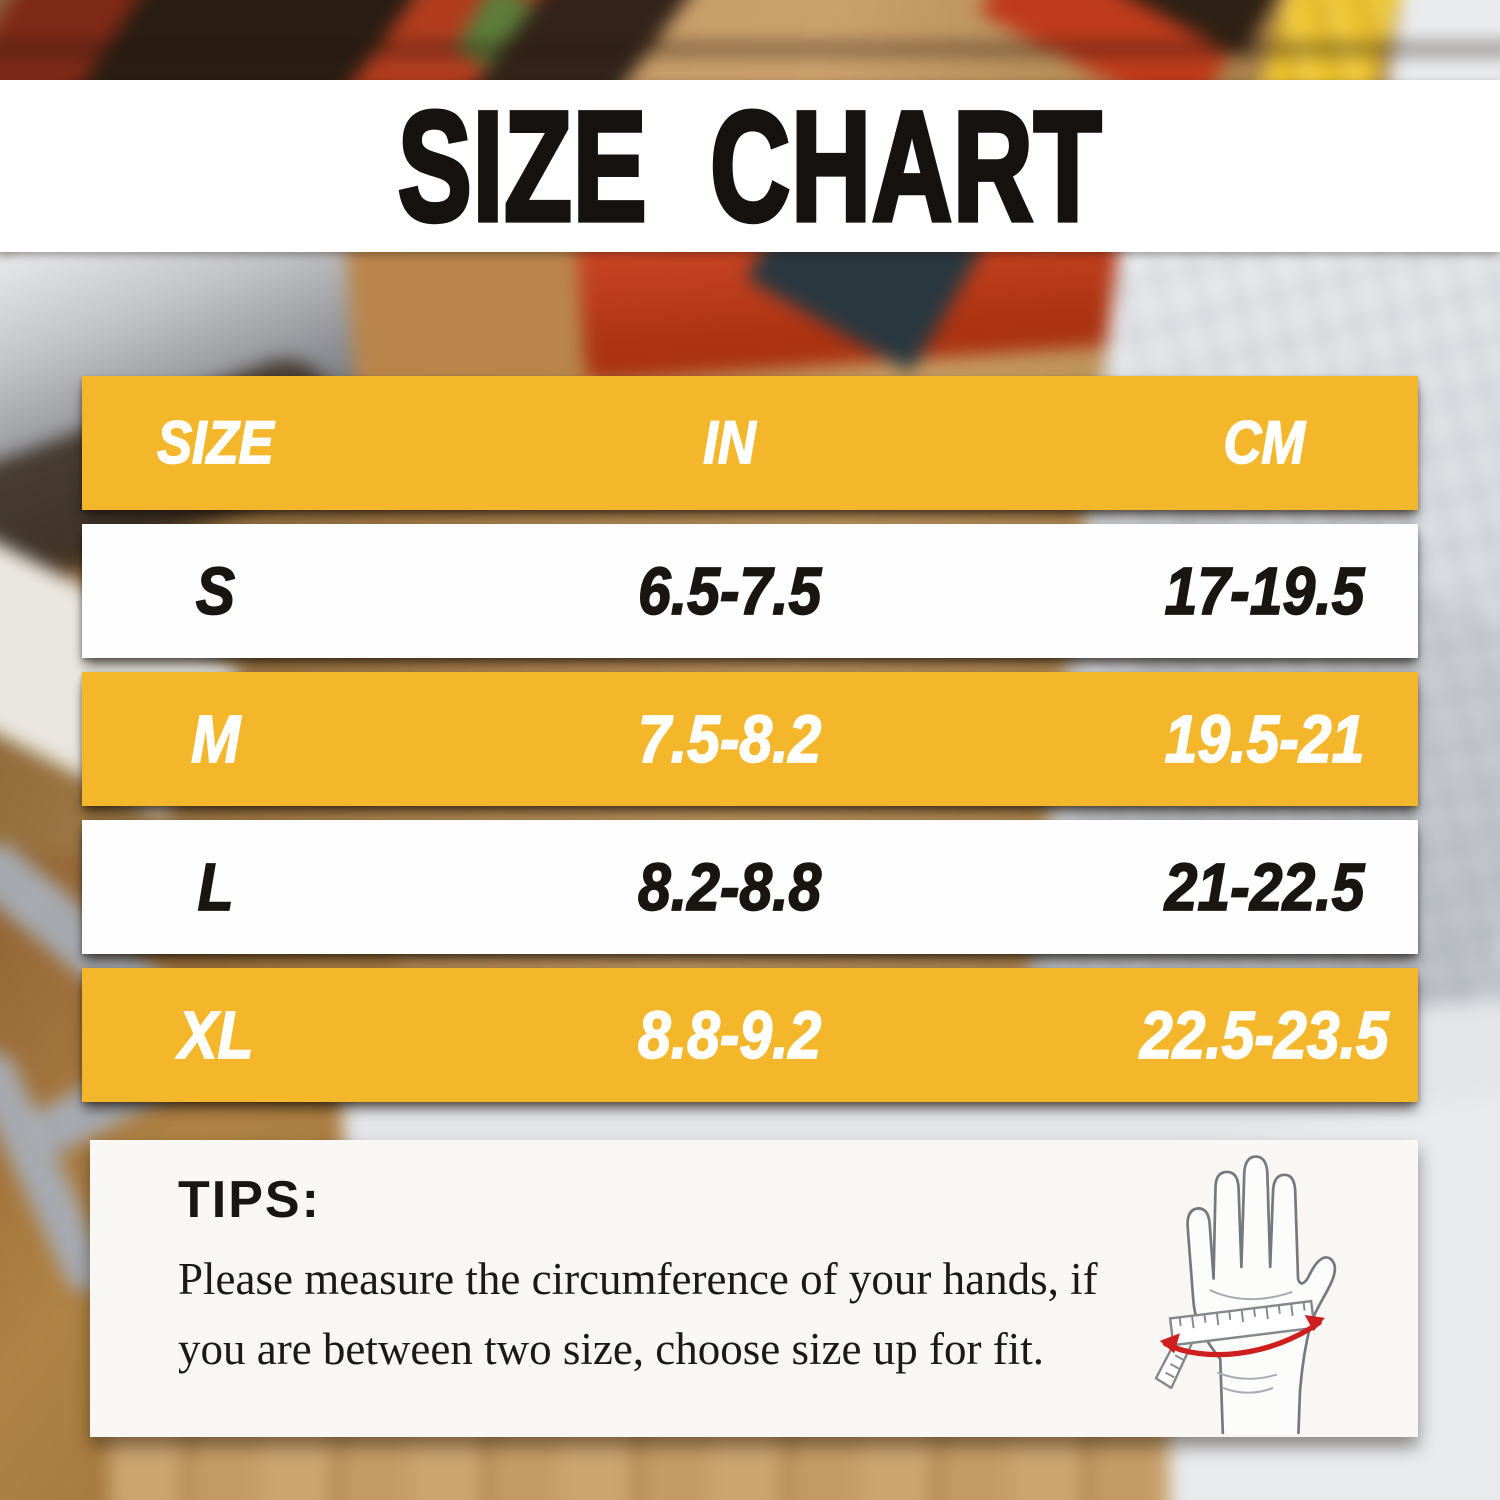  I want to click on page-title: SIZE CHART, so click(749, 166).